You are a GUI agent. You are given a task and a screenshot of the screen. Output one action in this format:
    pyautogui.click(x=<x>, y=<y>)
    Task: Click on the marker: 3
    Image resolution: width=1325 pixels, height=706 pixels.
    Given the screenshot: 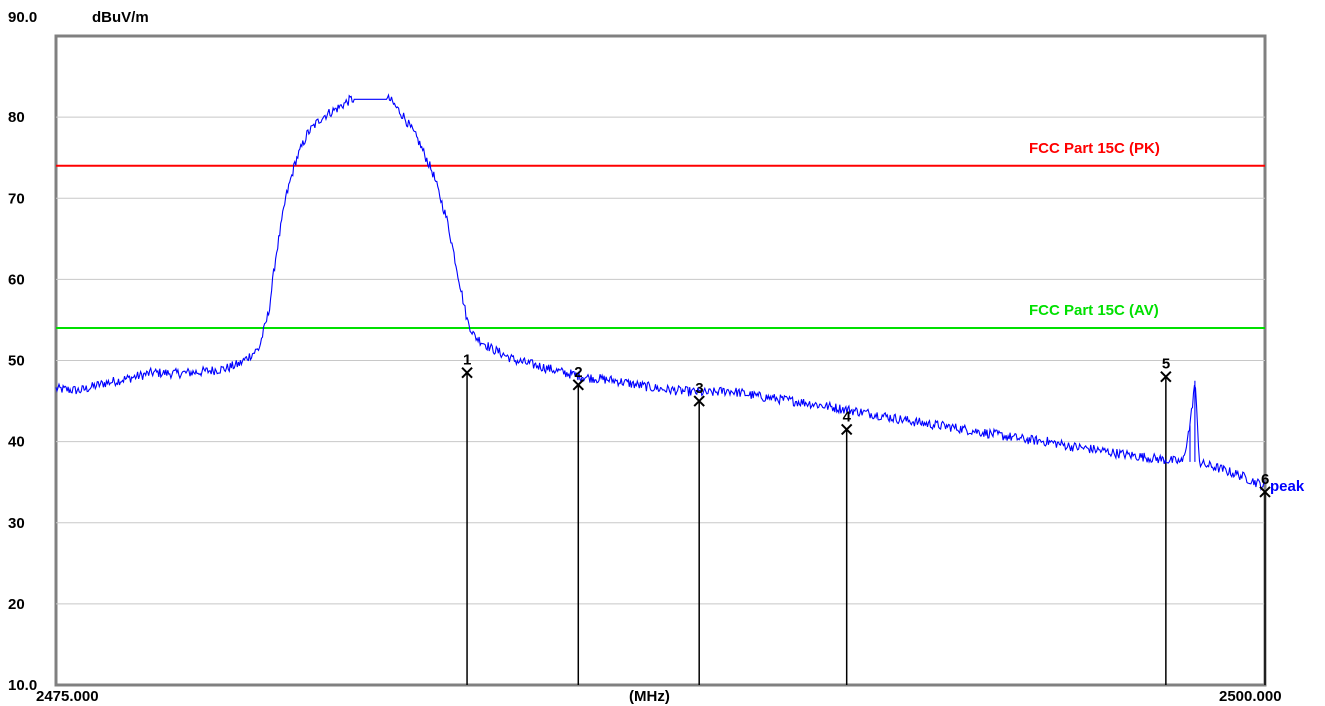 What is the action you would take?
    pyautogui.click(x=699, y=393)
    